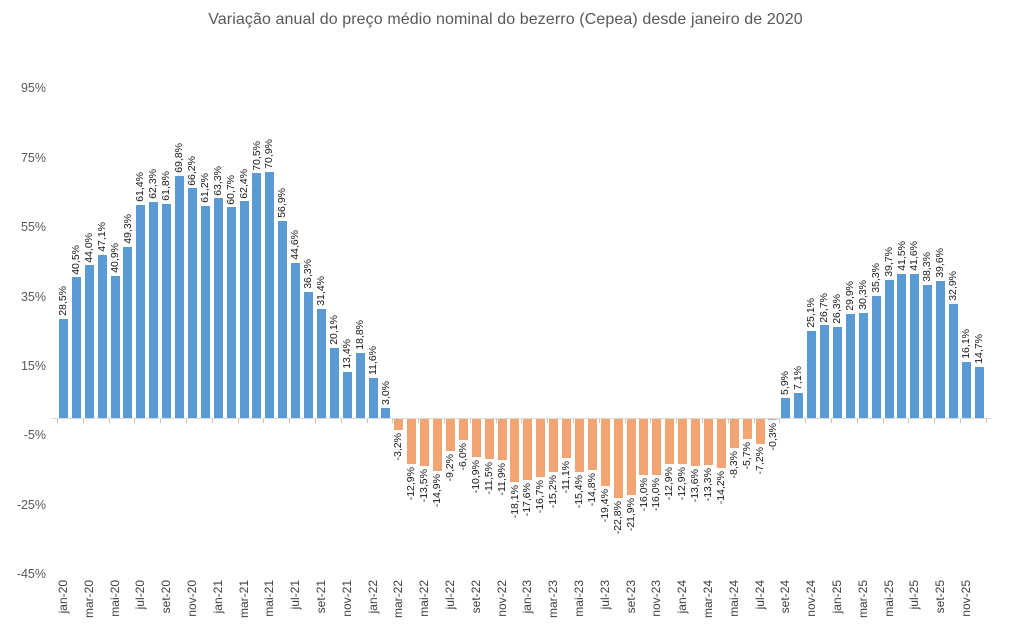  What do you see at coordinates (333, 330) in the screenshot?
I see `bar-value-label: 20,1%` at bounding box center [333, 330].